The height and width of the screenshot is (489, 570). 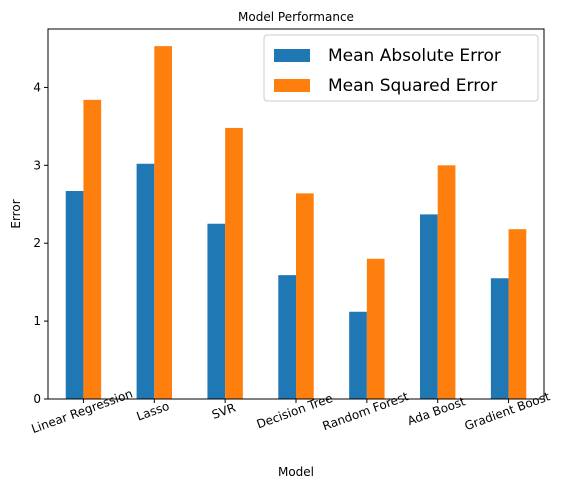 What do you see at coordinates (414, 56) in the screenshot?
I see `legend-label: Mean Absolute Error` at bounding box center [414, 56].